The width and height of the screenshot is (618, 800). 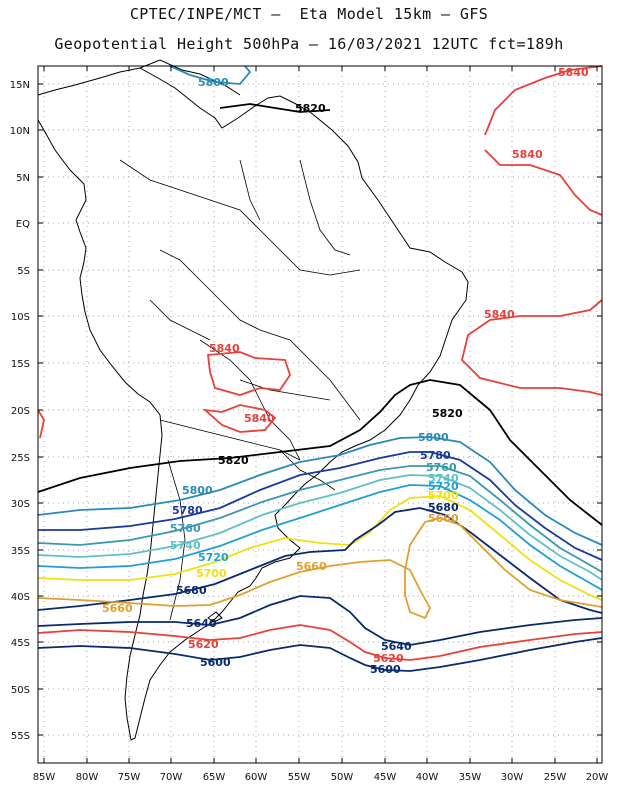 What do you see at coordinates (248, 373) in the screenshot?
I see `contour-5840-bolivia` at bounding box center [248, 373].